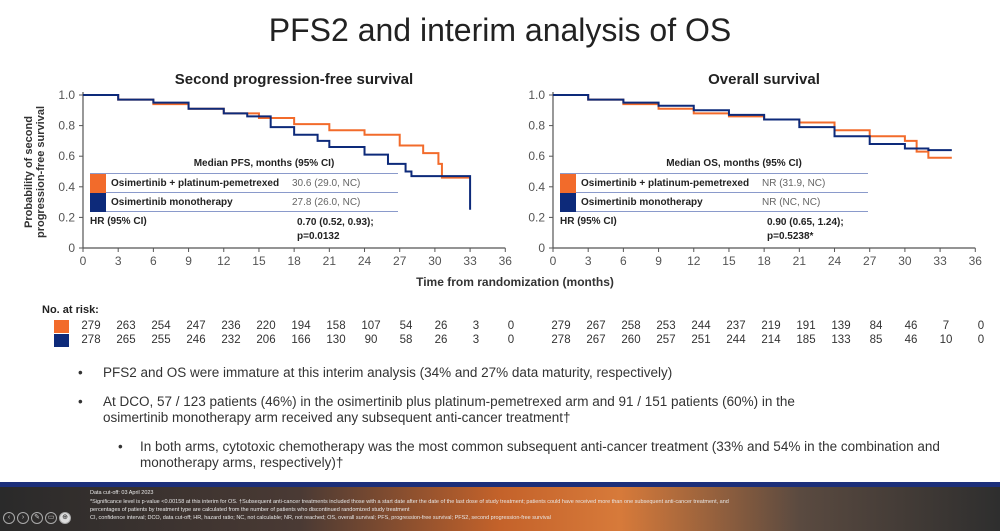  Describe the element at coordinates (266, 340) in the screenshot. I see `at-risk-mono: 206` at that location.